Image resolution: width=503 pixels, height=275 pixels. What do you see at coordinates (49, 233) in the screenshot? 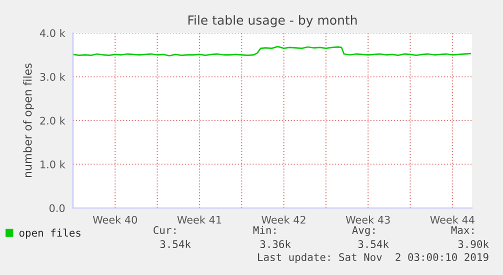
I see `legend-label: open files` at bounding box center [49, 233].